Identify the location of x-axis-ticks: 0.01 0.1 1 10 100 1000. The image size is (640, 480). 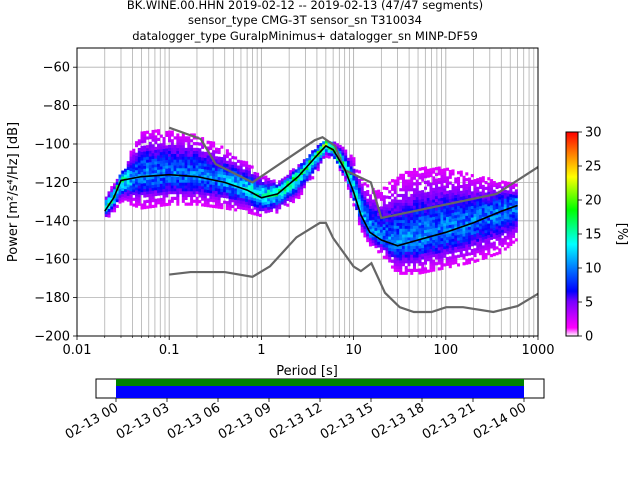
(309, 347).